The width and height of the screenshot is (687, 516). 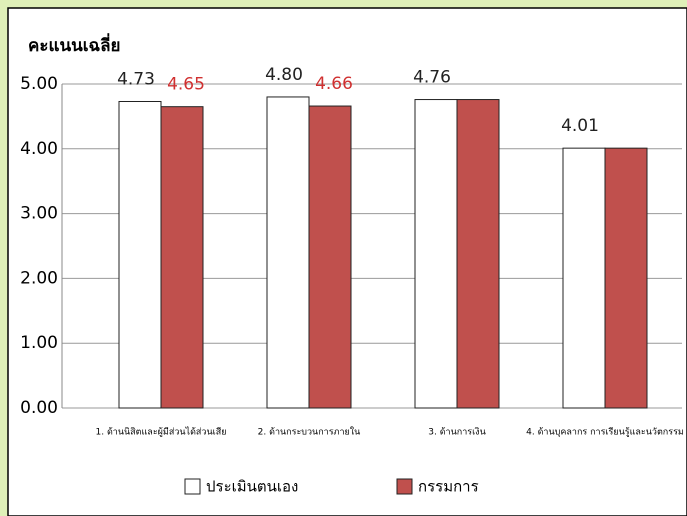 I want to click on x-tick-label: 2. ด้านกระบวนการภายใน, so click(x=309, y=432).